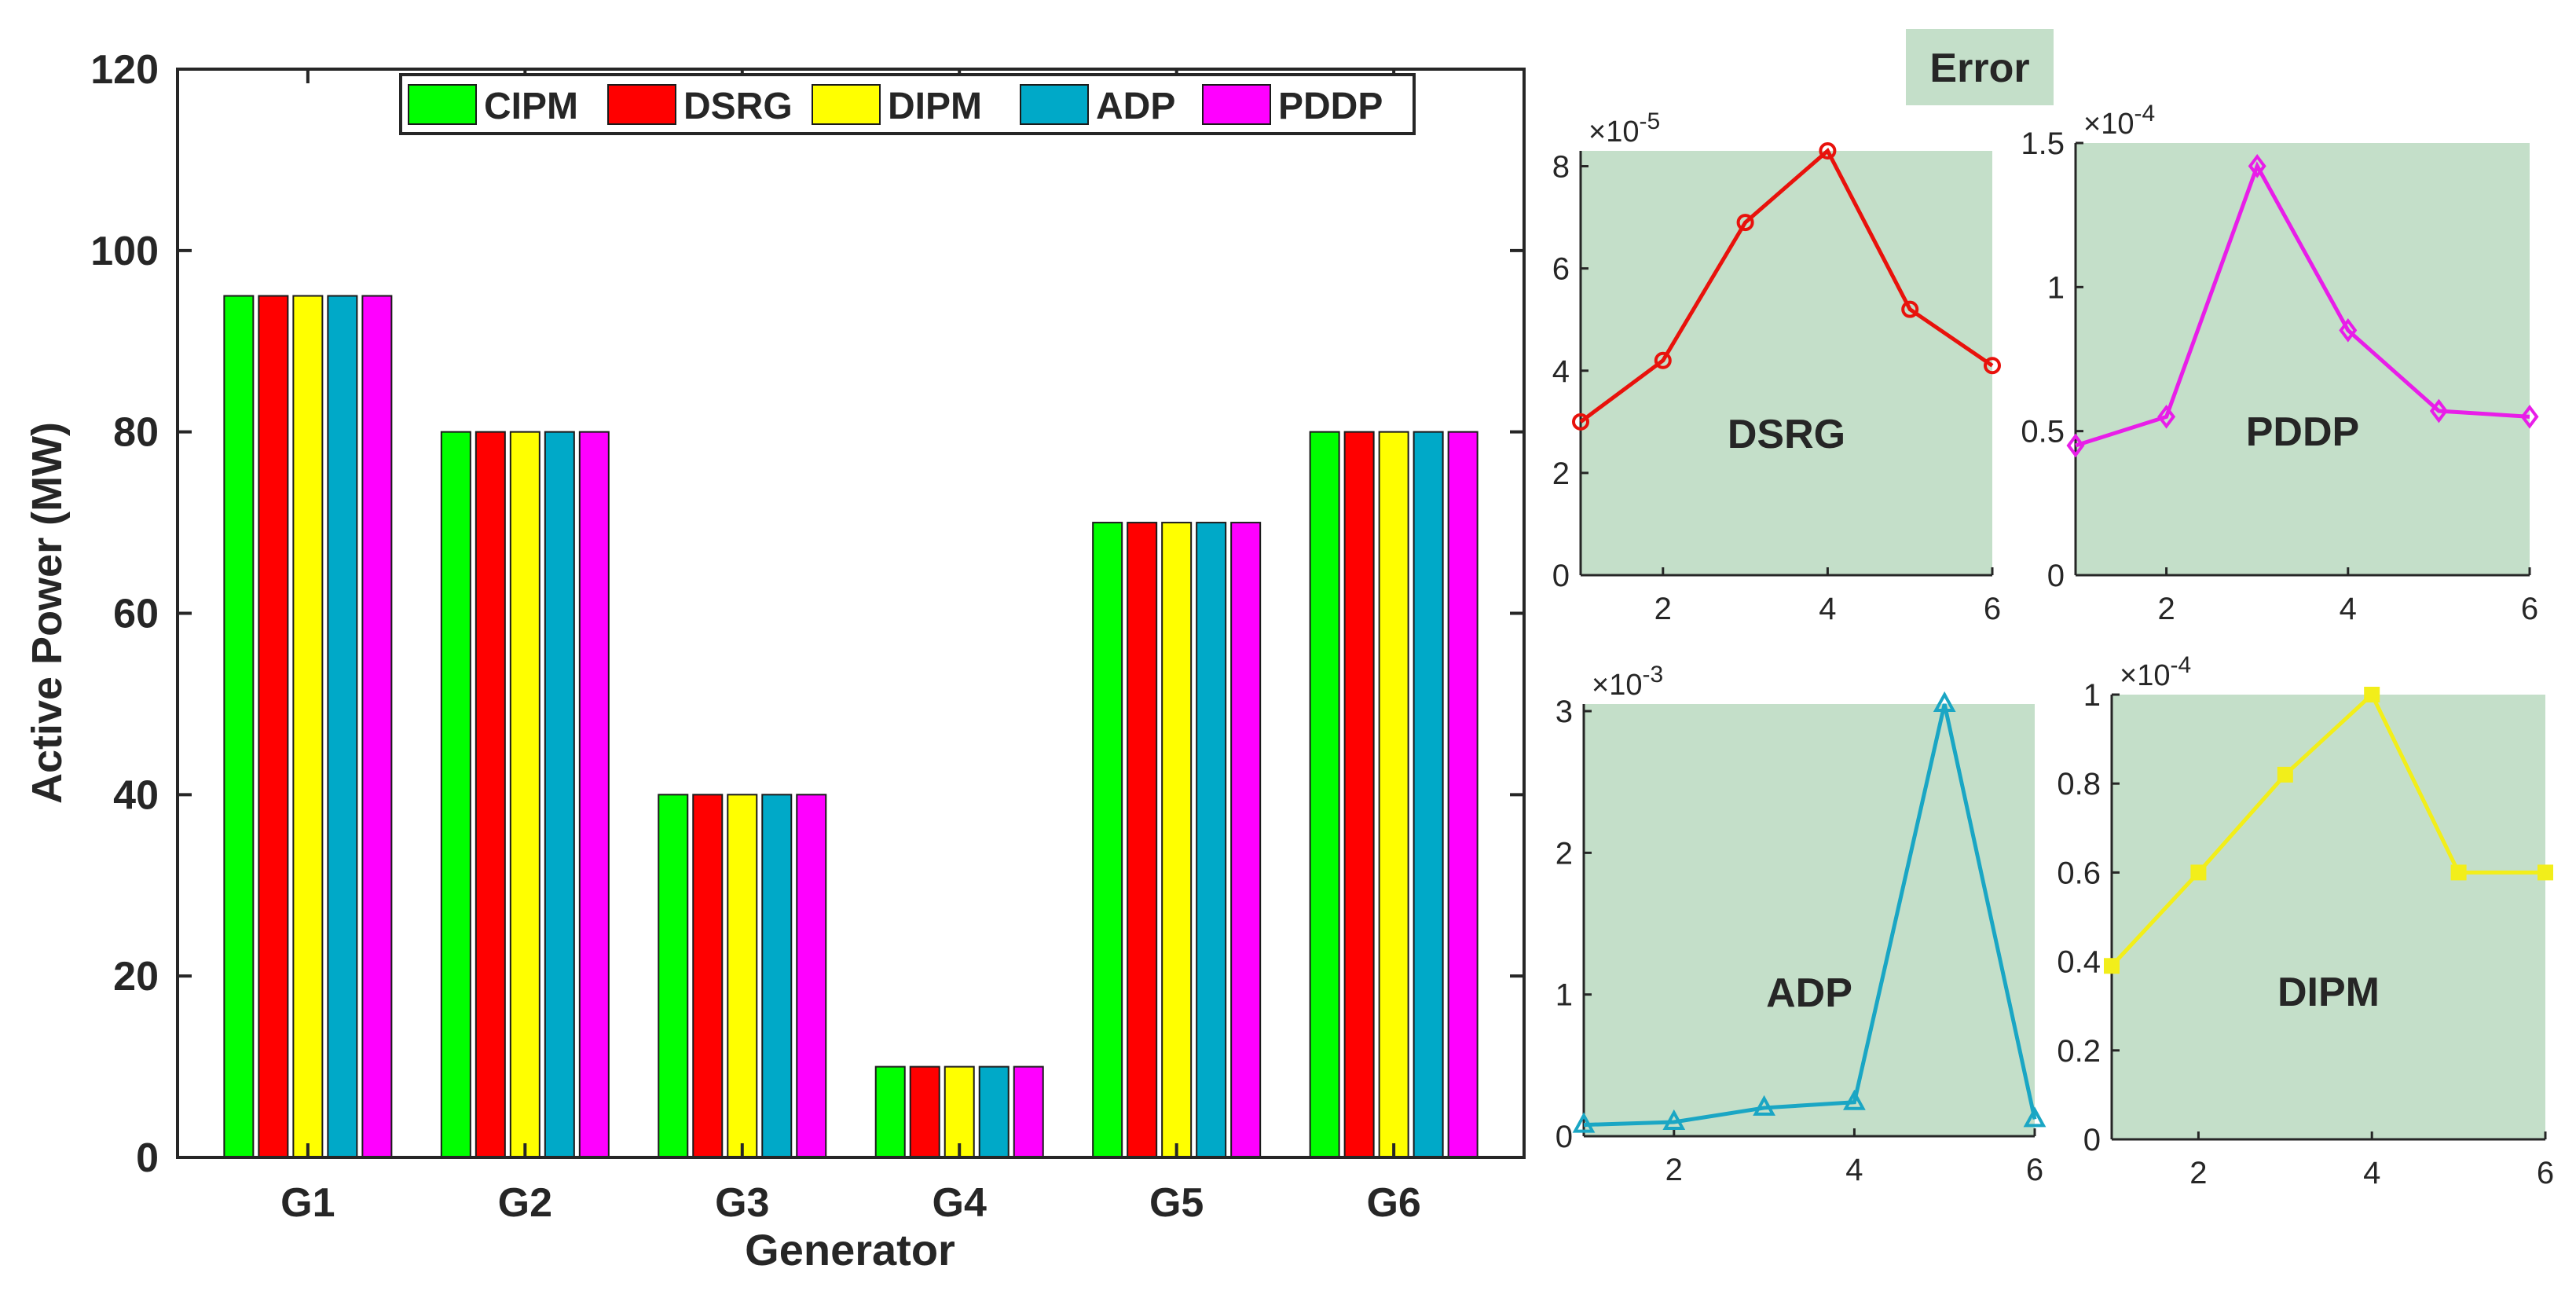 Image resolution: width=2576 pixels, height=1291 pixels. I want to click on legend-swatch-dipm, so click(847, 104).